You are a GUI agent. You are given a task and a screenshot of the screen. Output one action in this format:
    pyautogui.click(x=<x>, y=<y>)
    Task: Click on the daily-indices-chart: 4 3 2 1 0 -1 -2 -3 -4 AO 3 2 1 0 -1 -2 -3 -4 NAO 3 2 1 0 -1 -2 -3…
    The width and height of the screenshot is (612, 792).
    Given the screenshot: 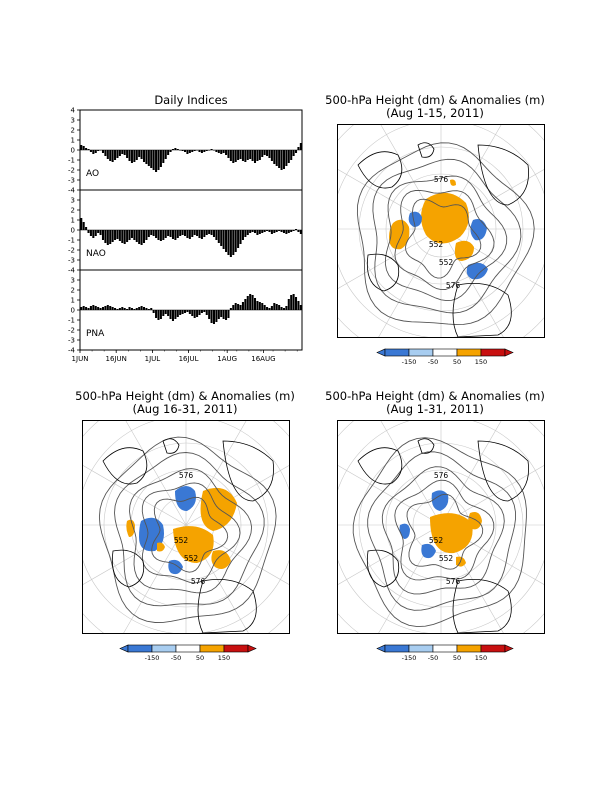 What is the action you would take?
    pyautogui.click(x=185, y=235)
    